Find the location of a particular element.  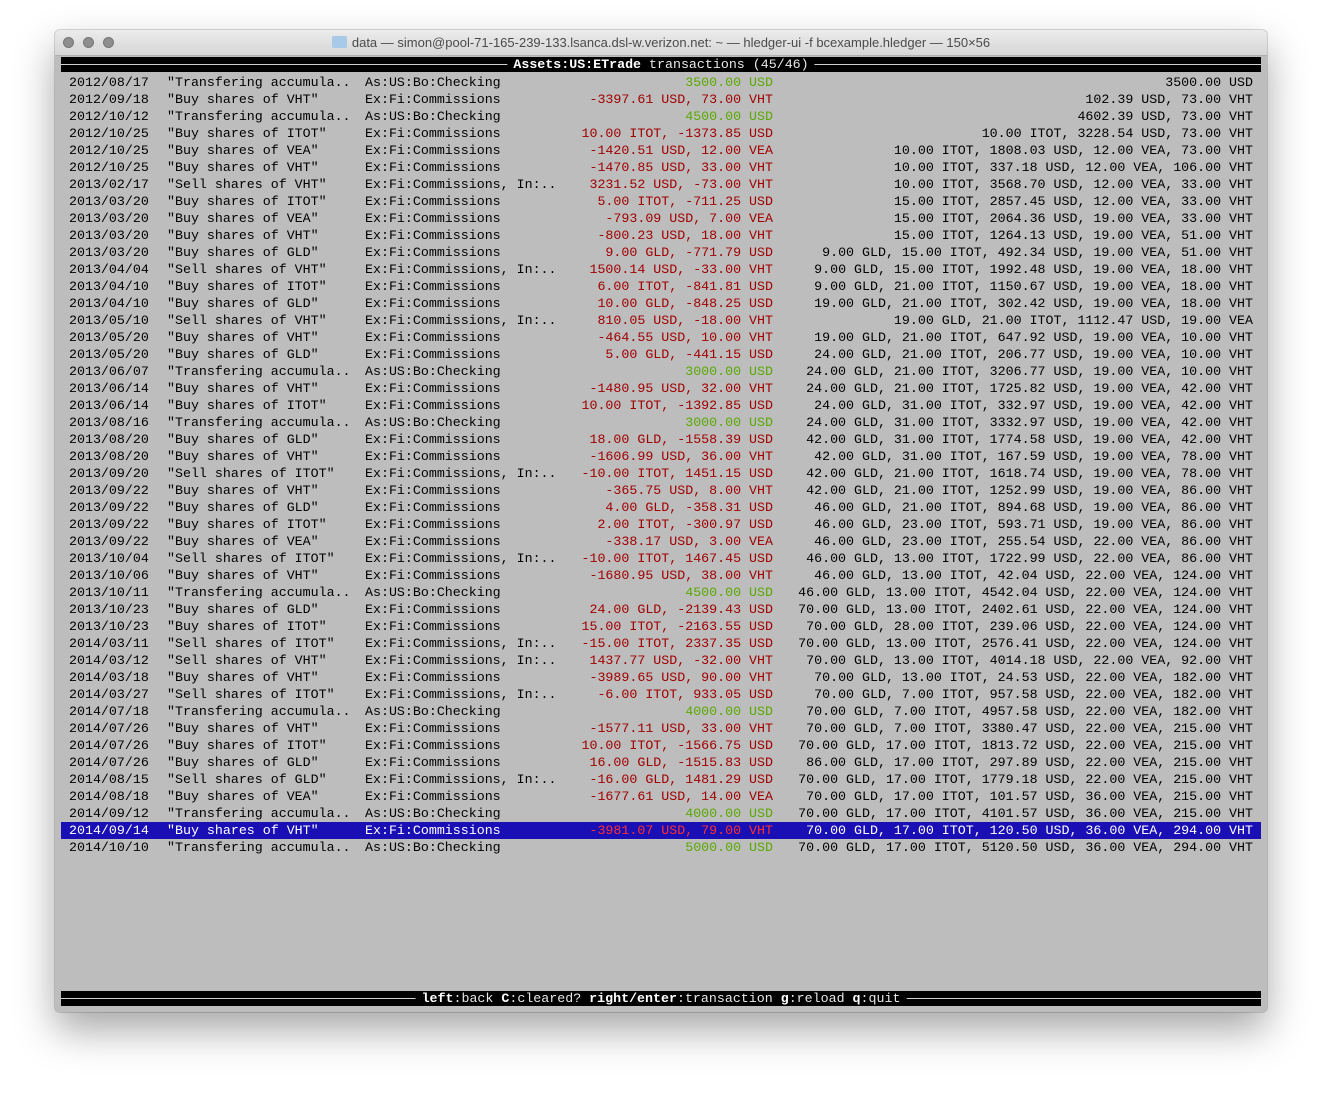

transaction-description: "Buy shares of ITOT" is located at coordinates (247, 201).